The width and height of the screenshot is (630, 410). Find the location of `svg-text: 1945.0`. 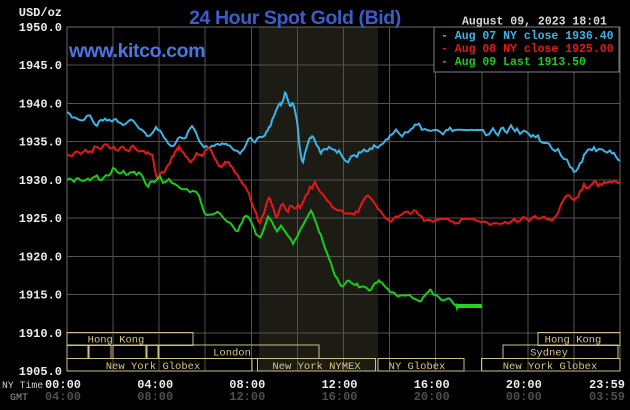

svg-text: 1945.0 is located at coordinates (40, 66).